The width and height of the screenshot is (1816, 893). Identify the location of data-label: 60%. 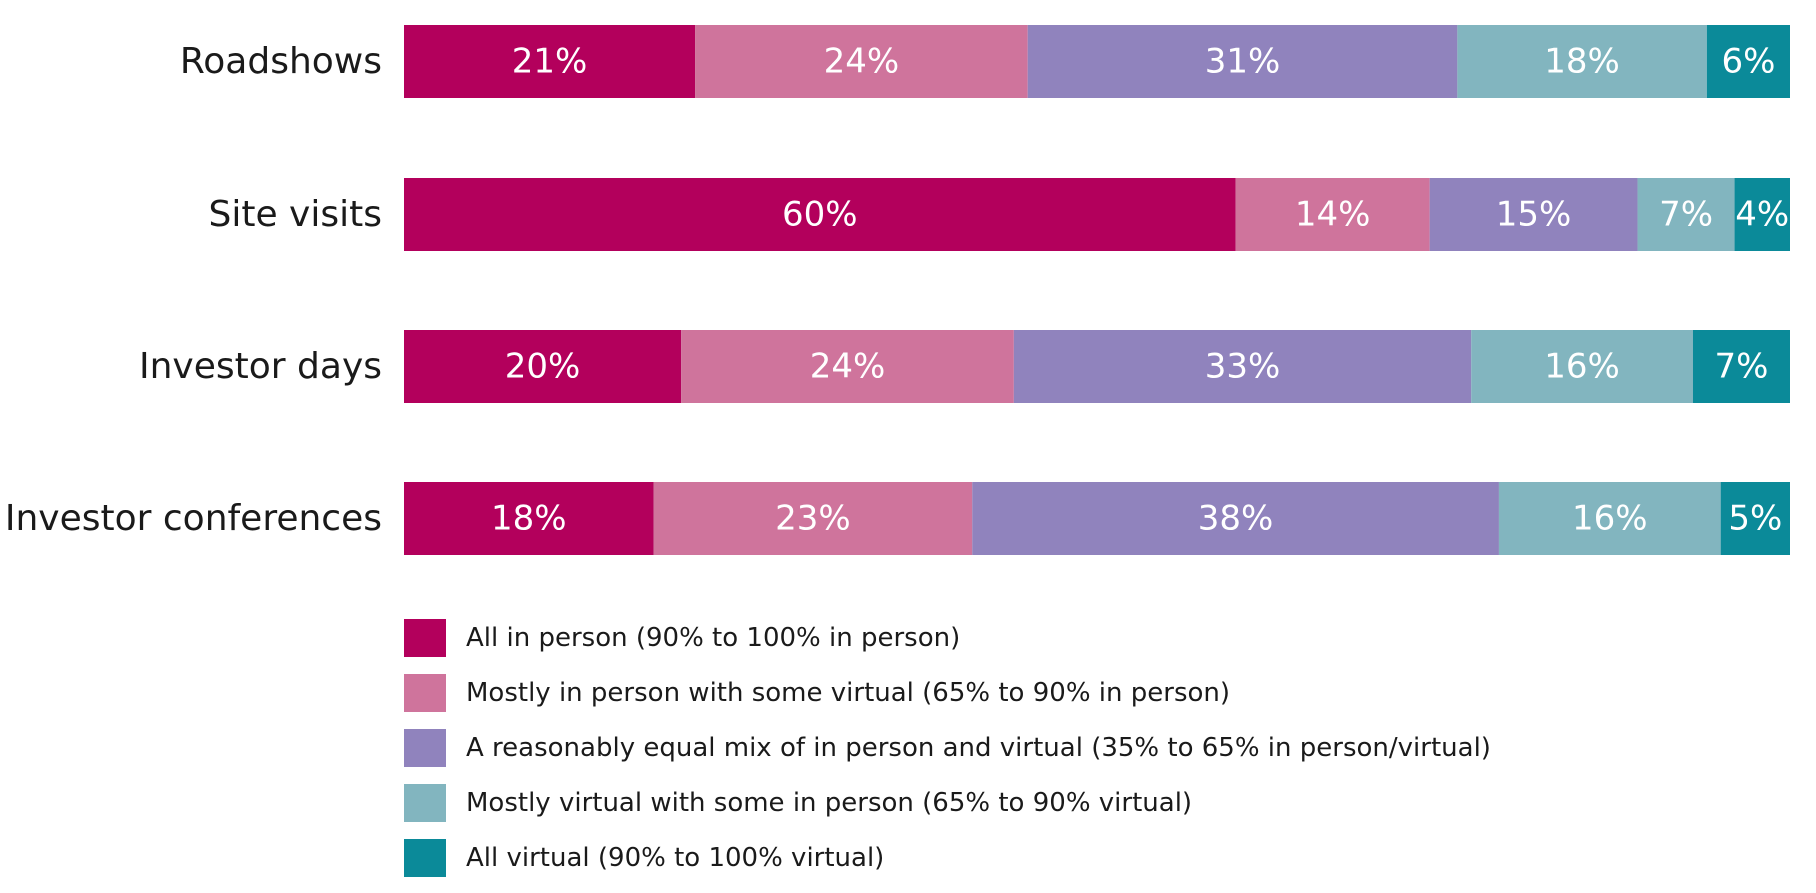
(820, 215).